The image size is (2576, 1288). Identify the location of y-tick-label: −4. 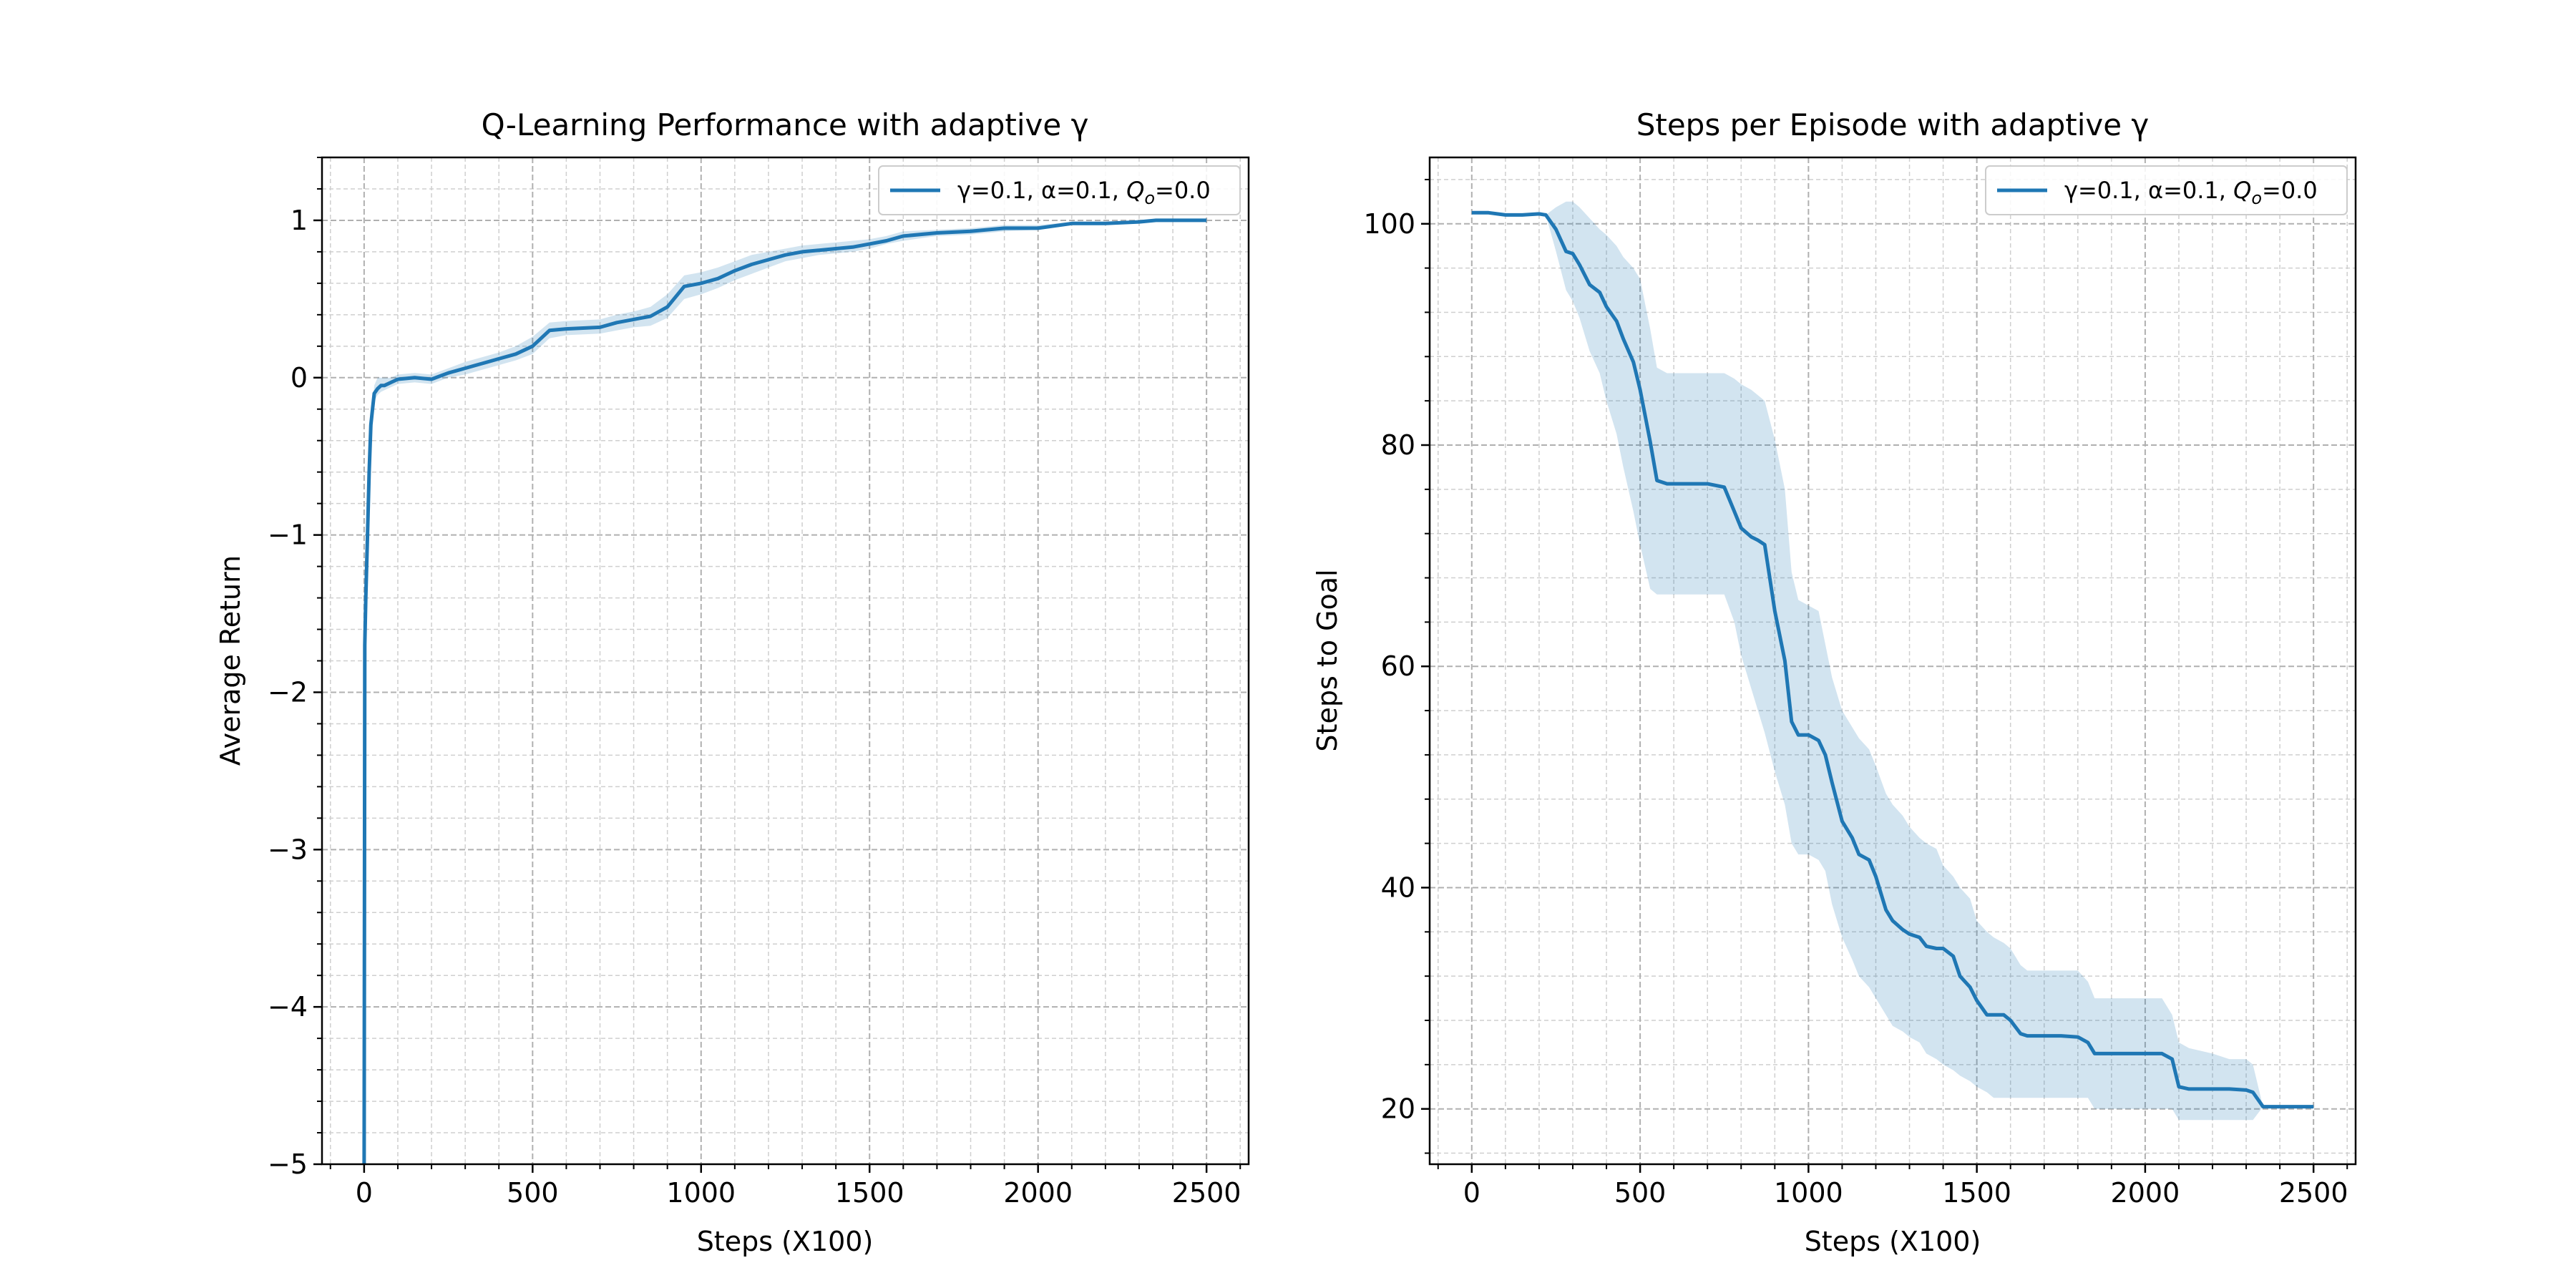
(288, 1007).